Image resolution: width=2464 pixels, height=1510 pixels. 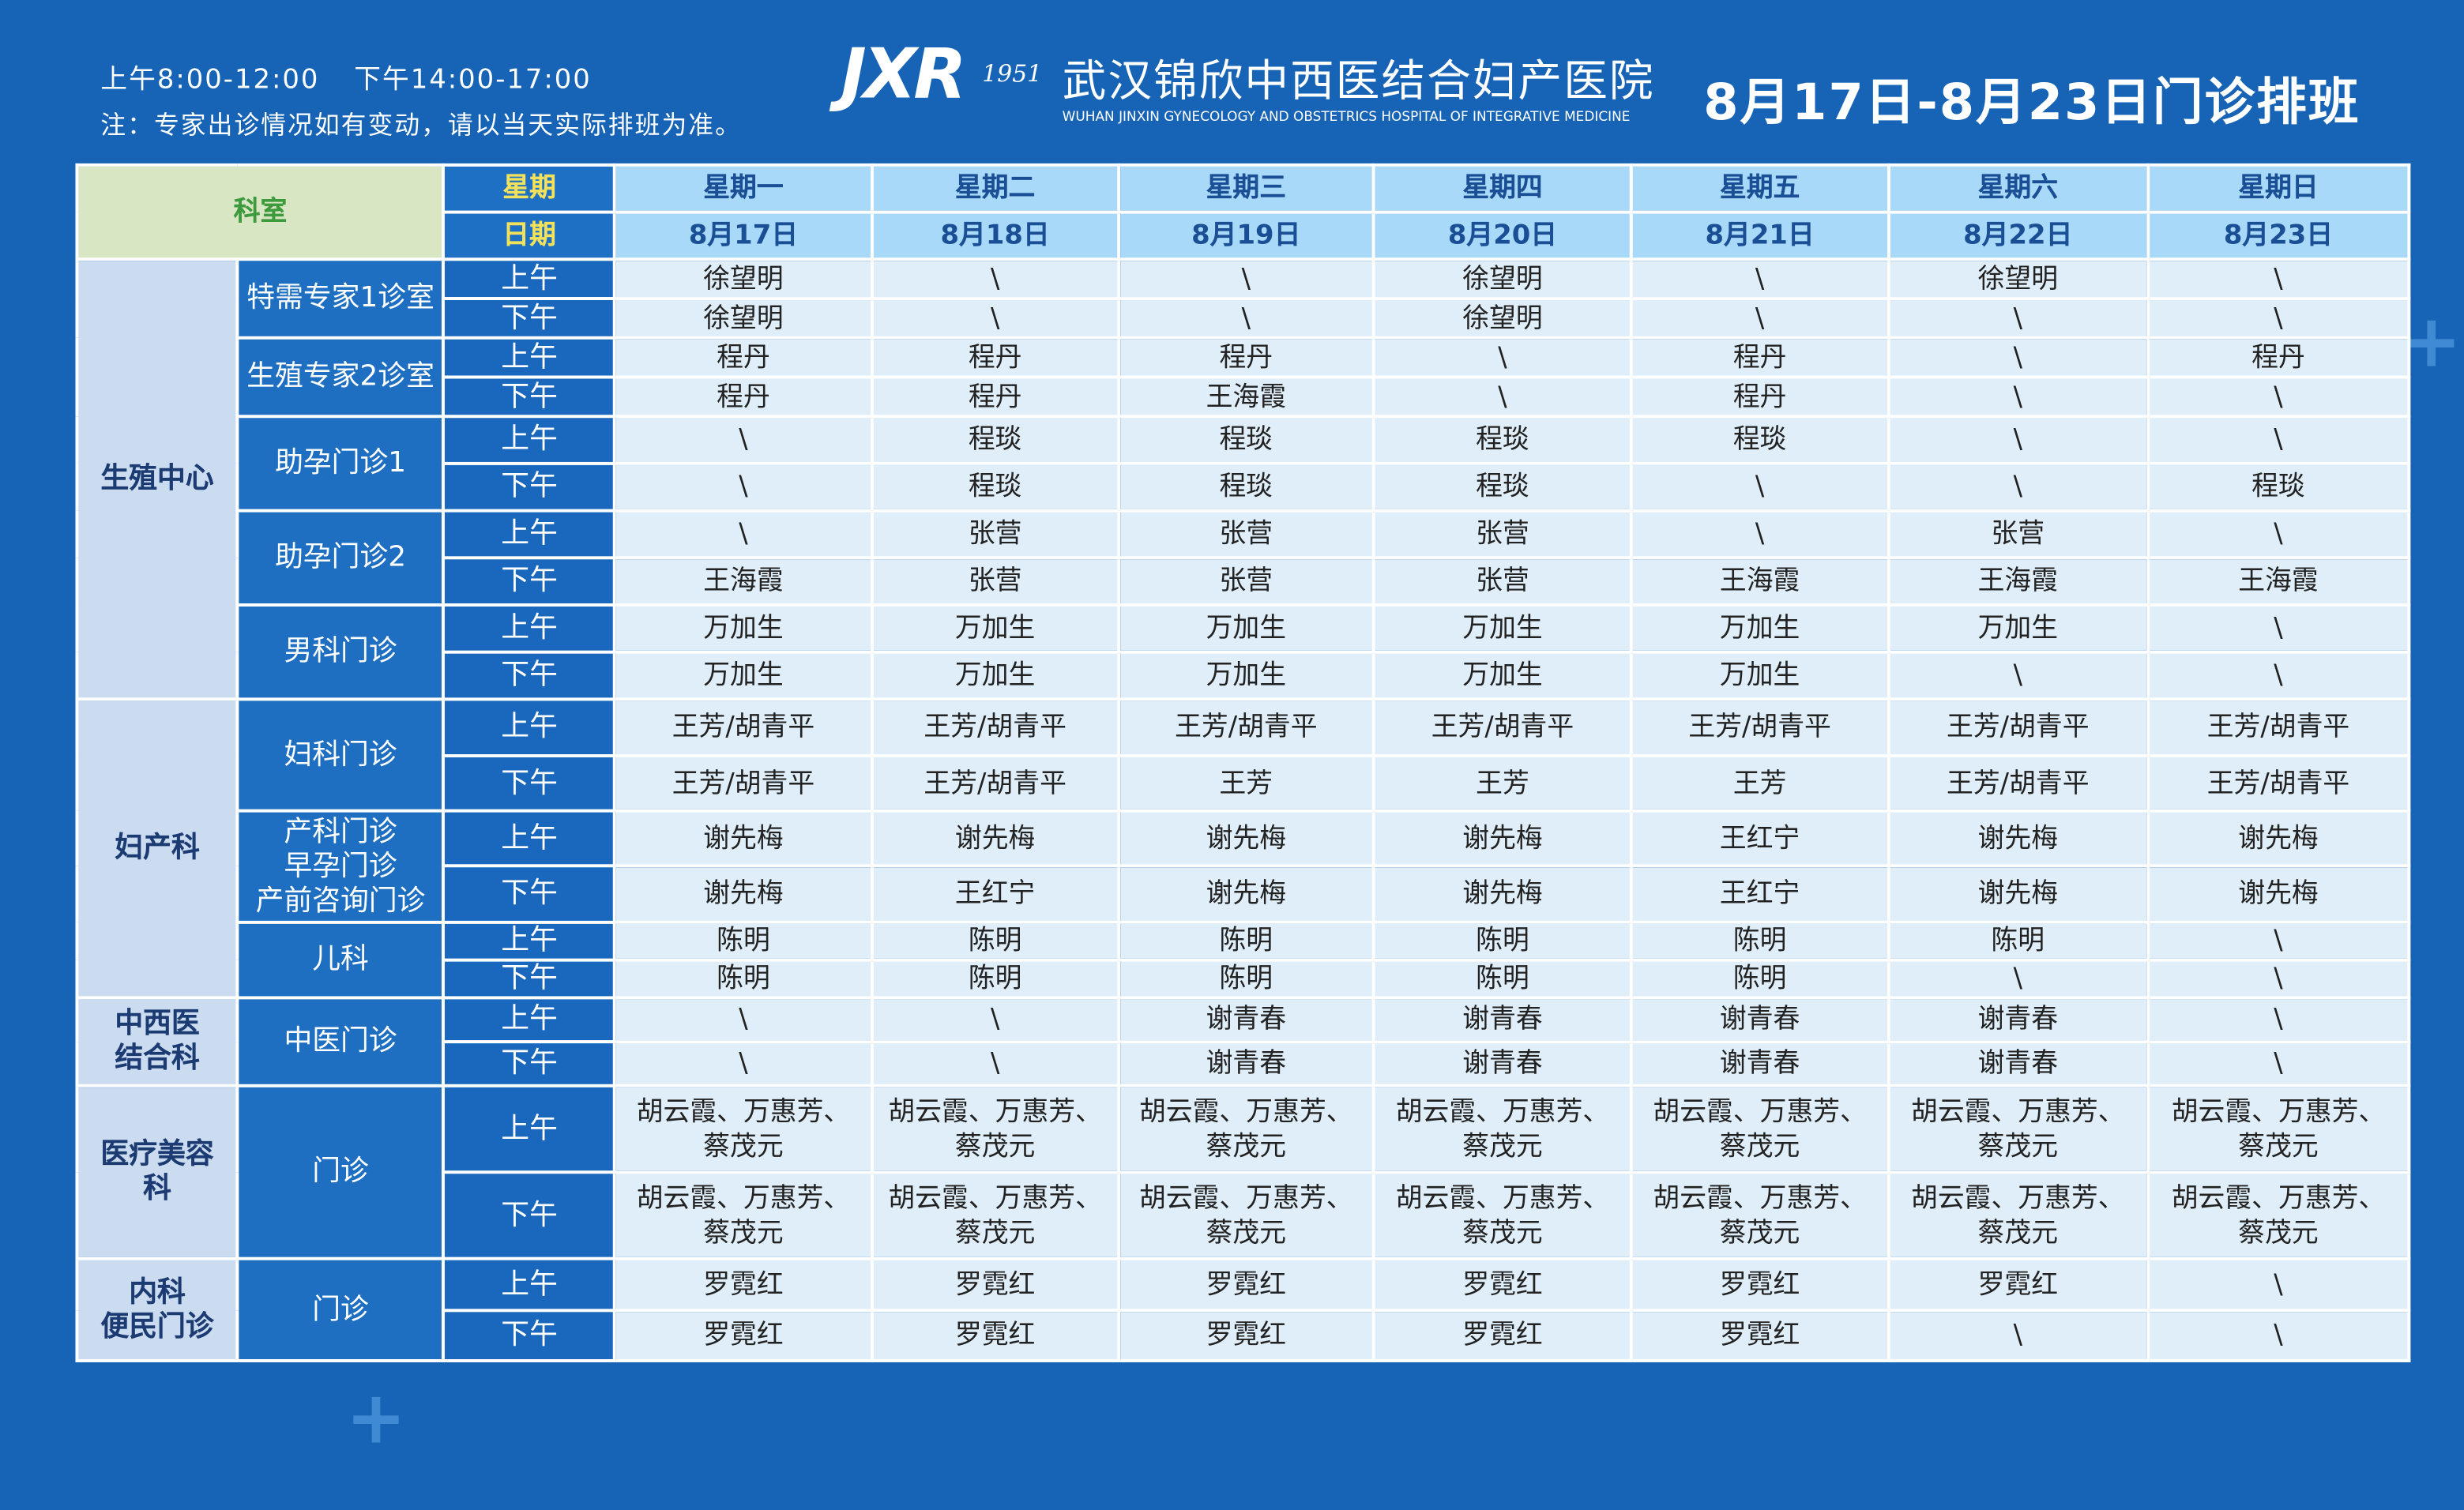 I want to click on schedule-row: 助孕门诊1 上午 \ 程琰 程琰 程琰 程琰 \ \, so click(x=1244, y=464).